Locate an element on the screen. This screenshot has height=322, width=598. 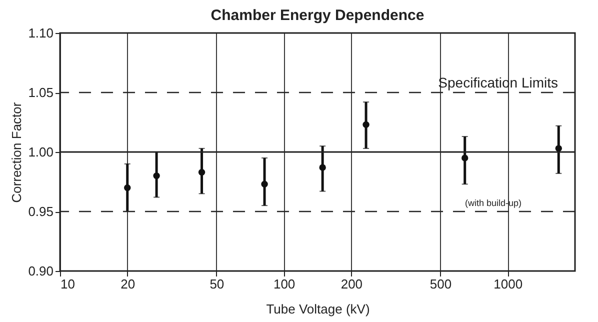
y-axis-title: Correction Factor is located at coordinates (16, 152).